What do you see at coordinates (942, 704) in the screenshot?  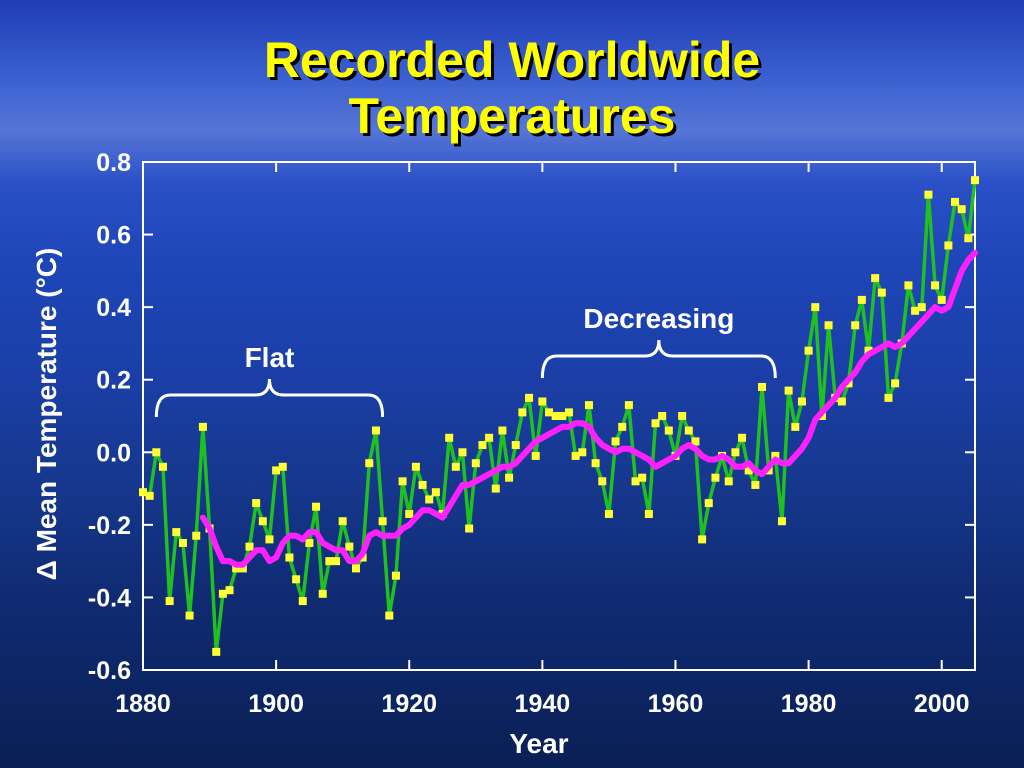 I see `x-tick-label: 2000` at bounding box center [942, 704].